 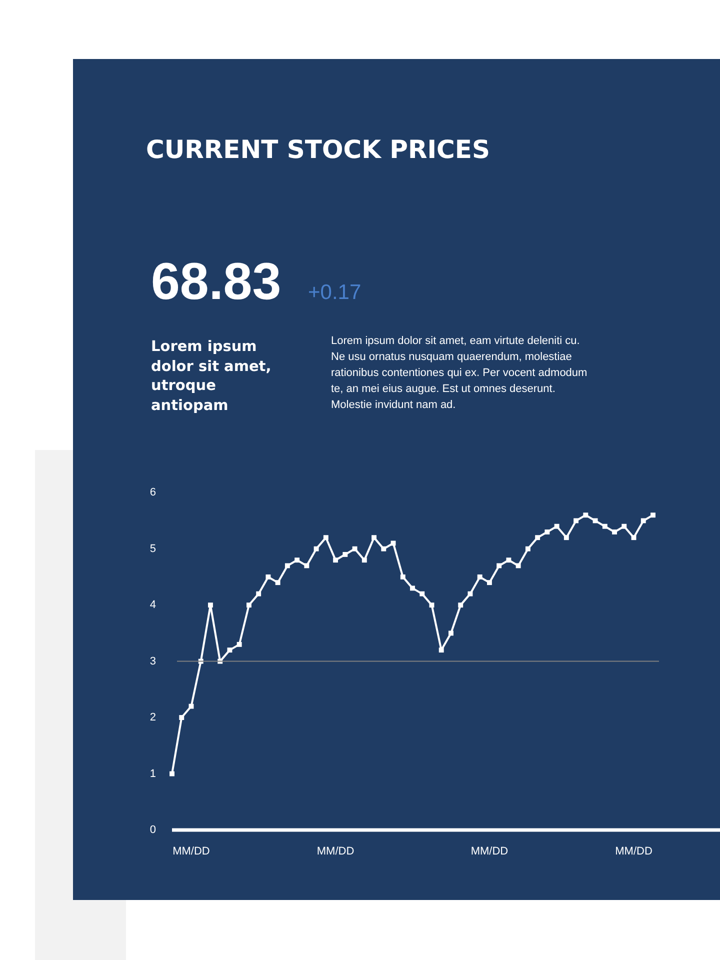 I want to click on y-tick-label: 0, so click(x=153, y=830).